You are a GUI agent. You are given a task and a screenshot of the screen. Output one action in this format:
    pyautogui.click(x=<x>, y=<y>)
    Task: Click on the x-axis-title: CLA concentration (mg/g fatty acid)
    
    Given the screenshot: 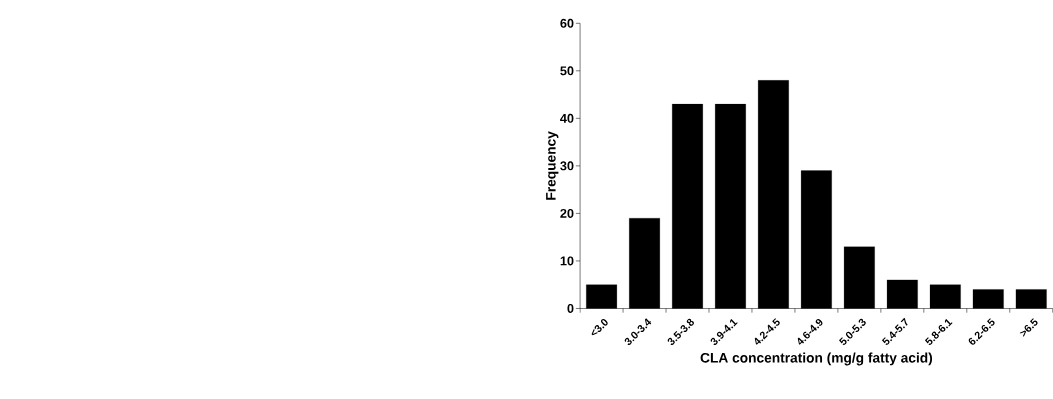 What is the action you would take?
    pyautogui.click(x=816, y=359)
    